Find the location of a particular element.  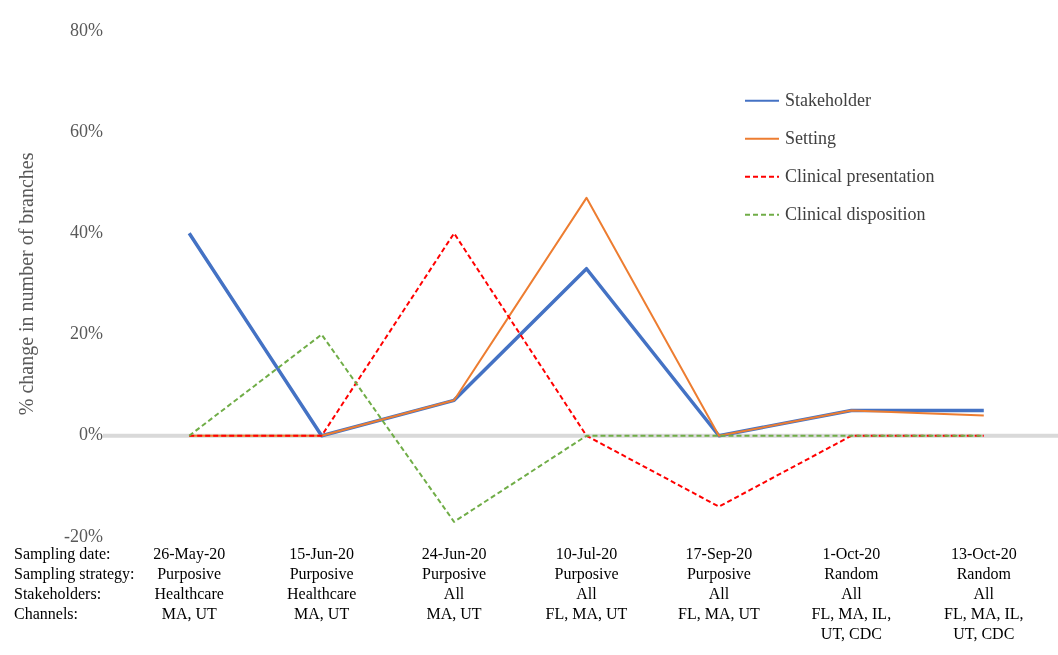

text: Sampling date: is located at coordinates (62, 554).